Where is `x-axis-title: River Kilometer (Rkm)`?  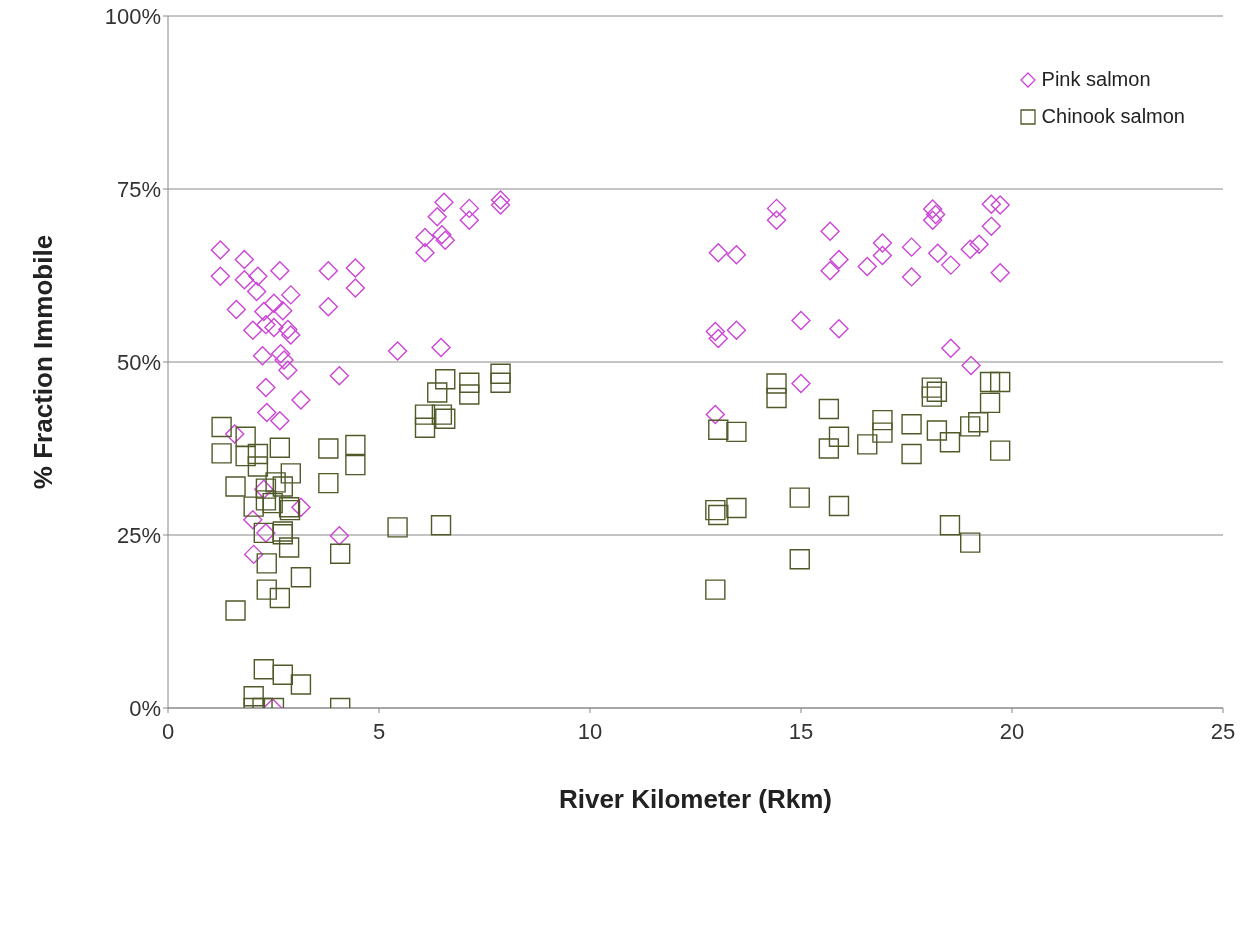 x-axis-title: River Kilometer (Rkm) is located at coordinates (695, 799).